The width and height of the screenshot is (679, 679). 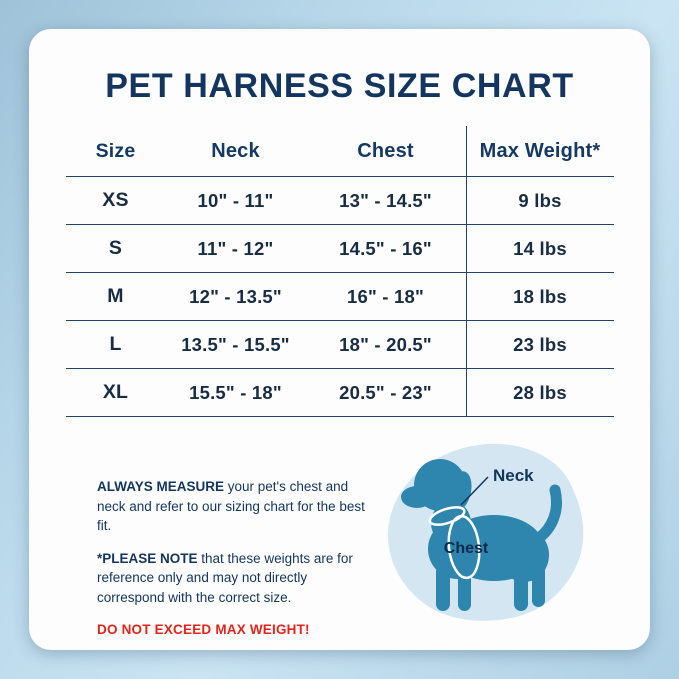 I want to click on max-weight-cell: 18 lbs, so click(x=539, y=296).